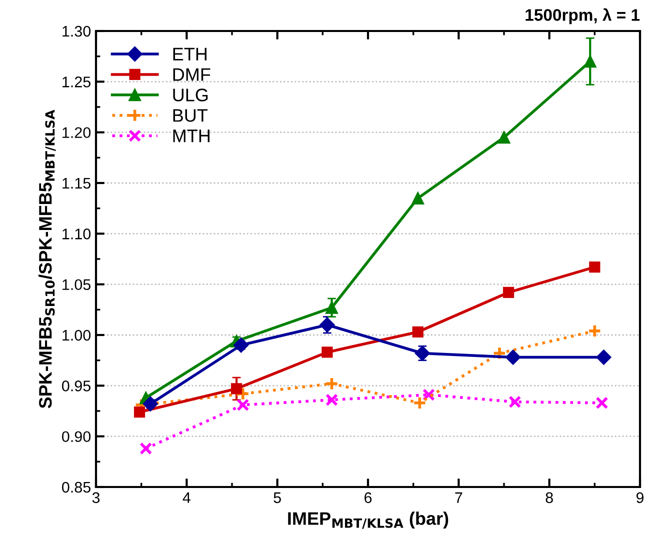 The height and width of the screenshot is (556, 653). What do you see at coordinates (549, 498) in the screenshot?
I see `x-tick-label: 8` at bounding box center [549, 498].